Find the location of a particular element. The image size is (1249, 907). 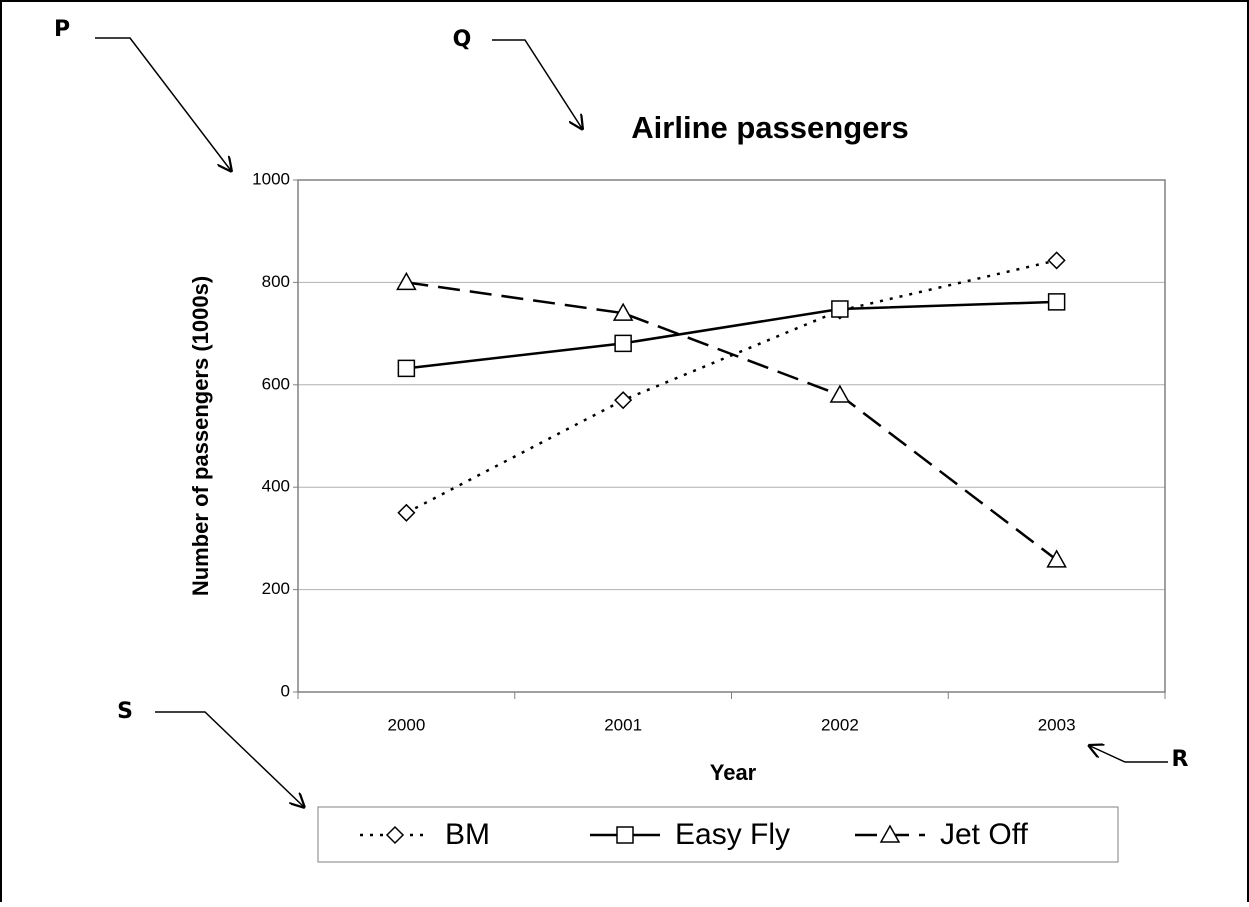

x-tick-label: 2003 is located at coordinates (1057, 724).